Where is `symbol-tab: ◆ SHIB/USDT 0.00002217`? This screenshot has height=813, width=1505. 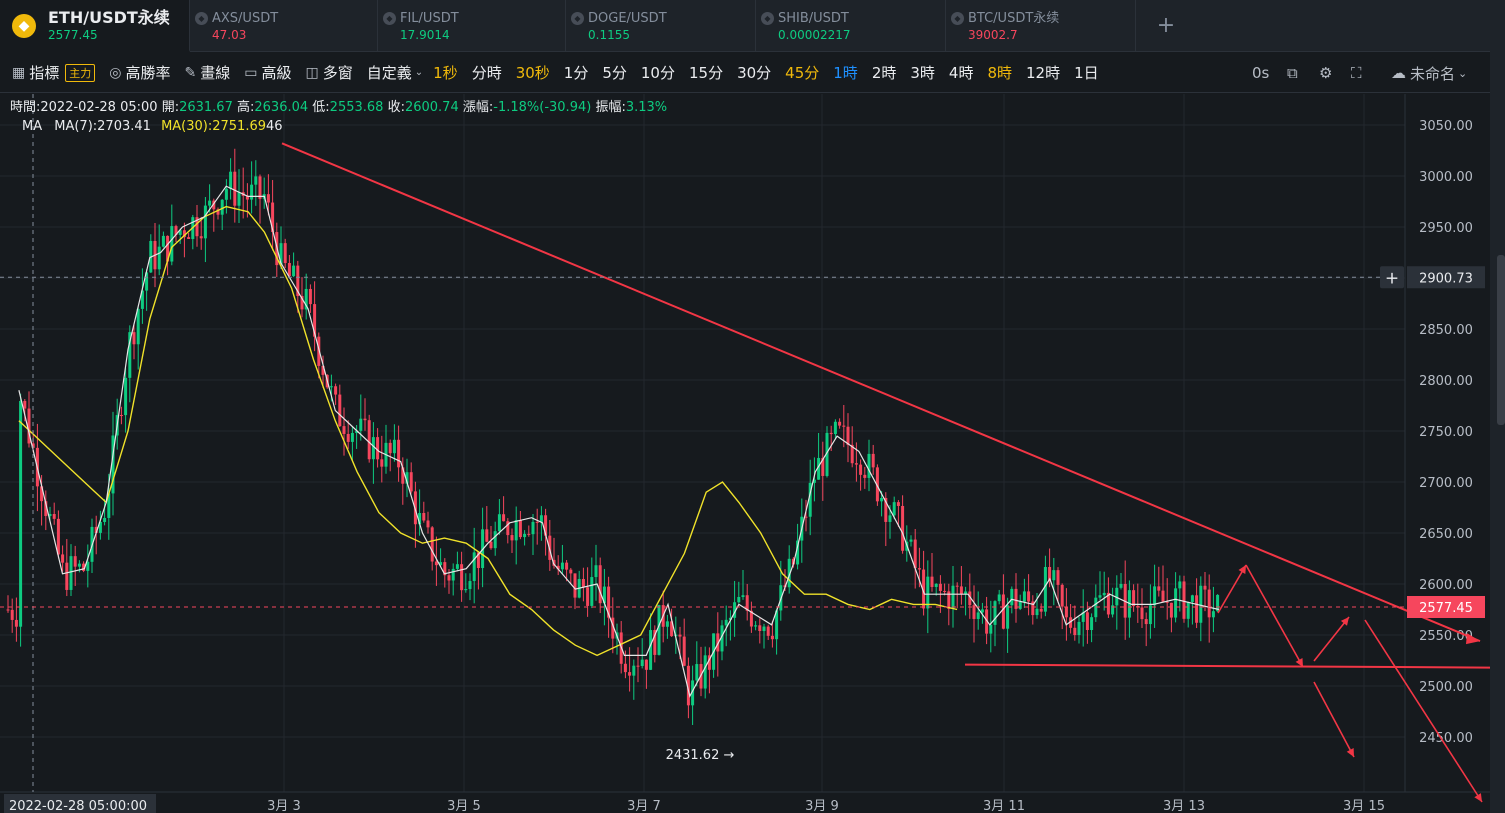 symbol-tab: ◆ SHIB/USDT 0.00002217 is located at coordinates (851, 26).